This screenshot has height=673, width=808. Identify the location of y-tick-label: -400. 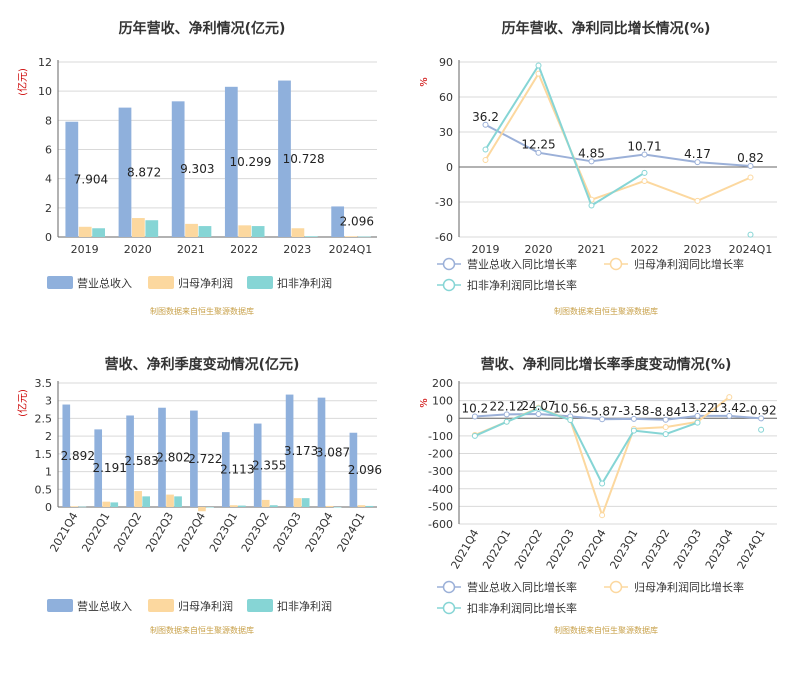
(440, 489).